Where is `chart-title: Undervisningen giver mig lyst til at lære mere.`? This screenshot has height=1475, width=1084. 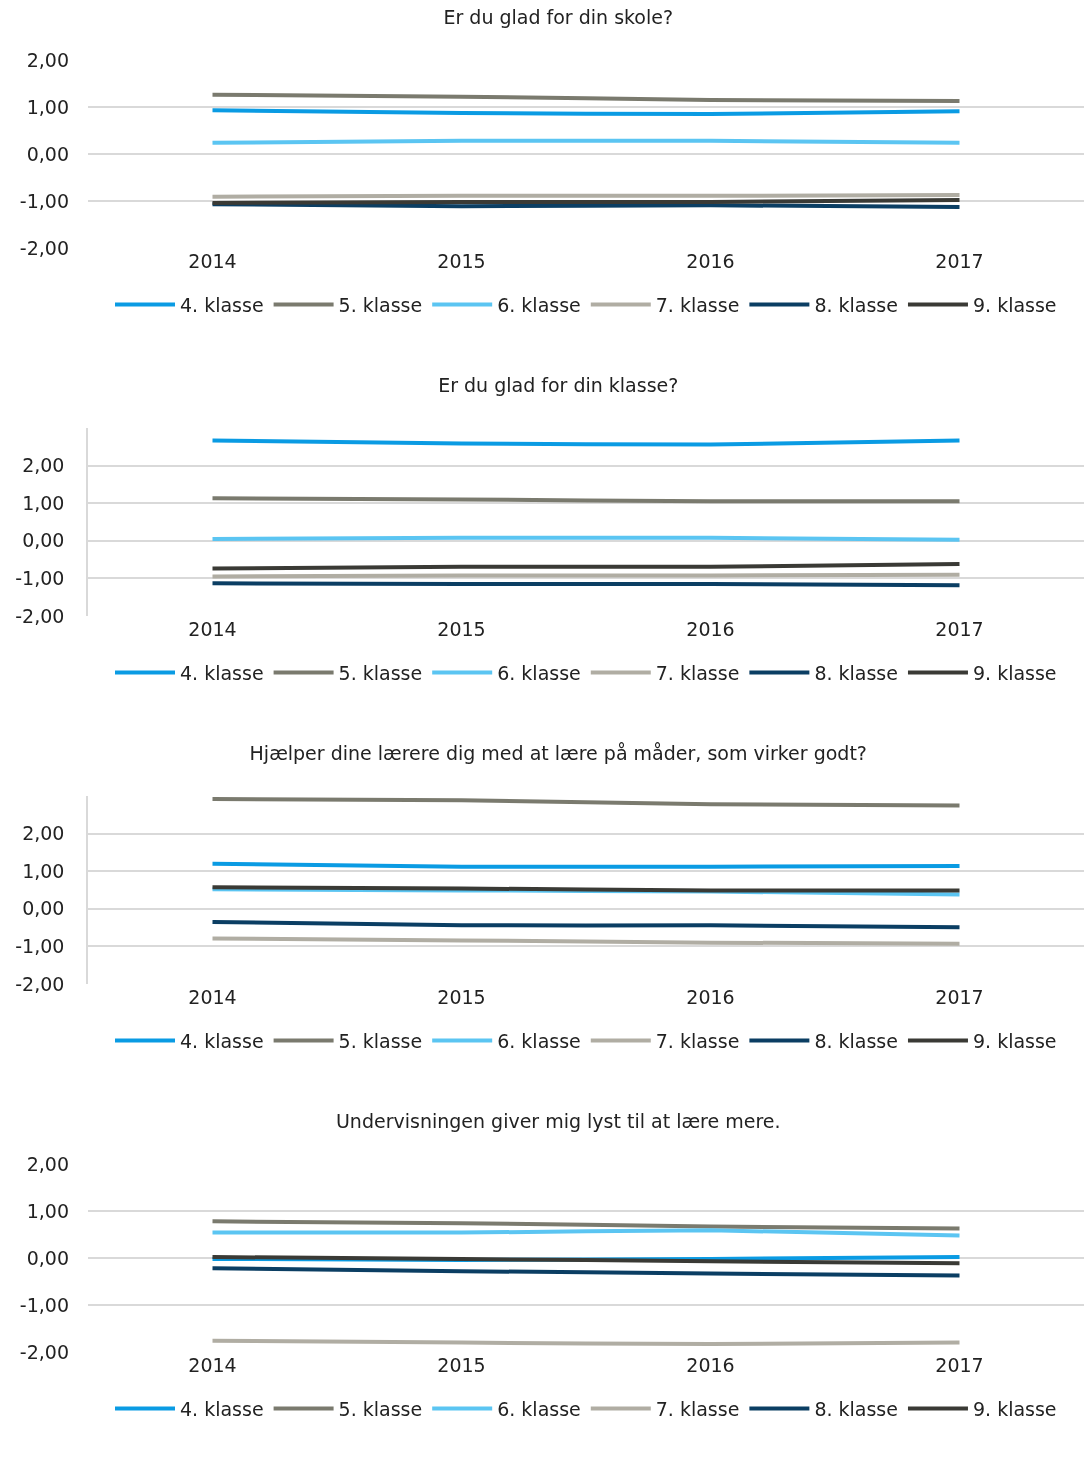
chart-title: Undervisningen giver mig lyst til at lære mere. is located at coordinates (558, 1121).